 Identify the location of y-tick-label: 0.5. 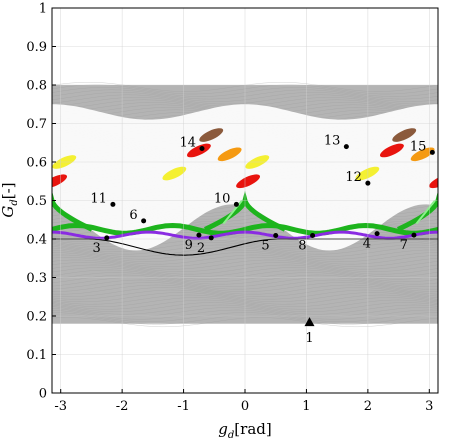
(36, 201).